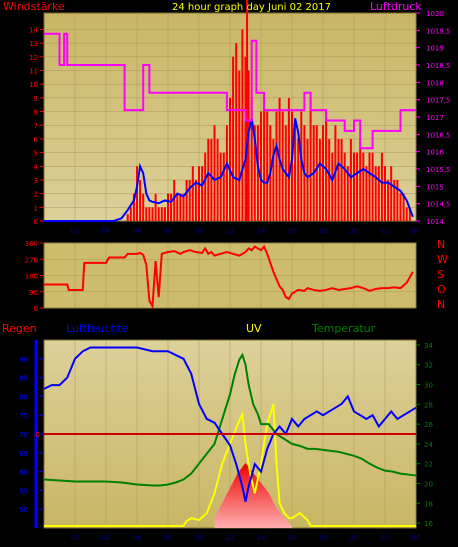  I want to click on humidity-tick-label: 85, so click(23, 379).